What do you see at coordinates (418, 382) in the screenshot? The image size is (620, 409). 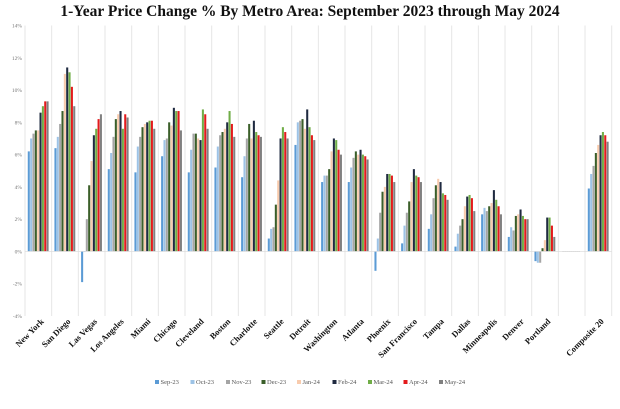 I see `legend-item: Apr-24` at bounding box center [418, 382].